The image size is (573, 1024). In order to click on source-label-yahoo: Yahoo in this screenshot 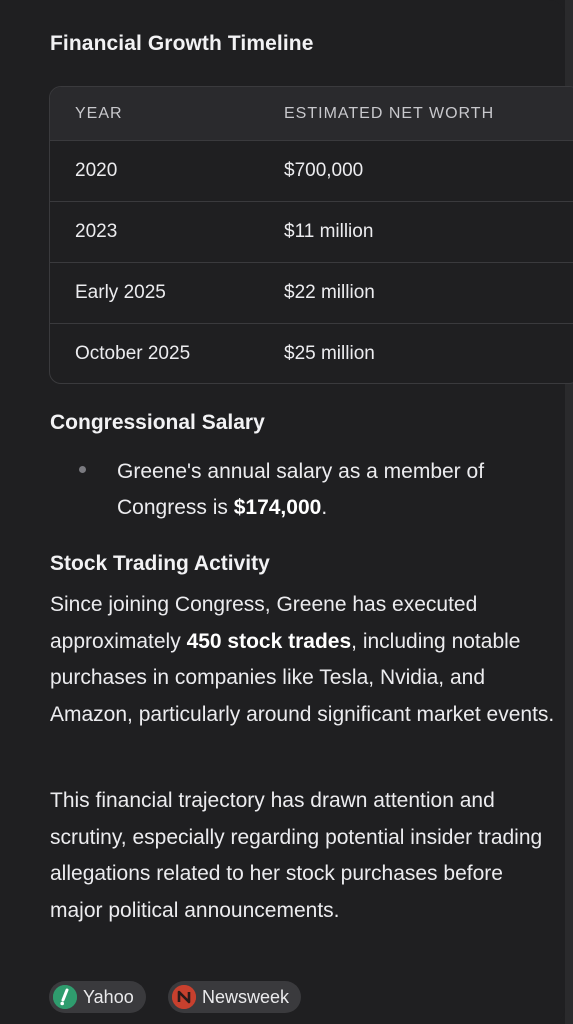, I will do `click(108, 996)`.